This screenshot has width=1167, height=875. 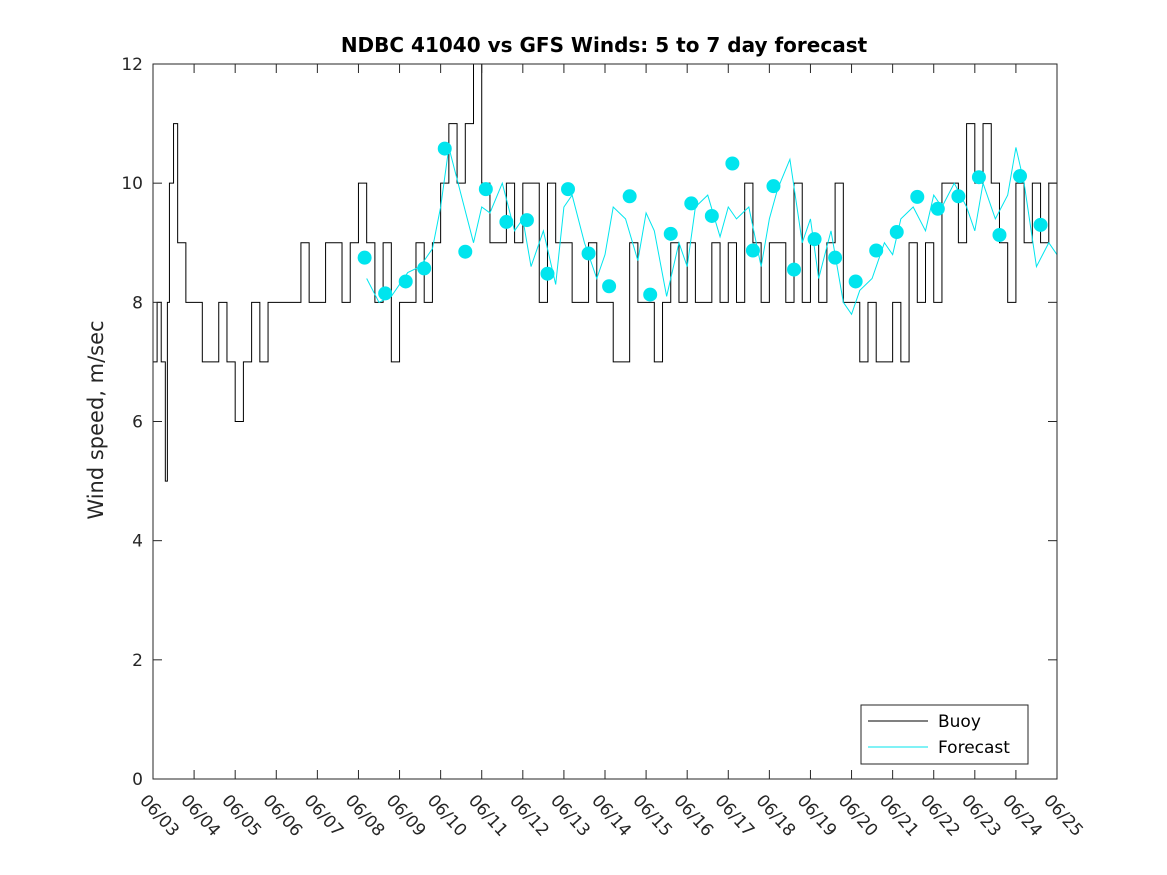 I want to click on y-tick-label: 8, so click(x=137, y=303).